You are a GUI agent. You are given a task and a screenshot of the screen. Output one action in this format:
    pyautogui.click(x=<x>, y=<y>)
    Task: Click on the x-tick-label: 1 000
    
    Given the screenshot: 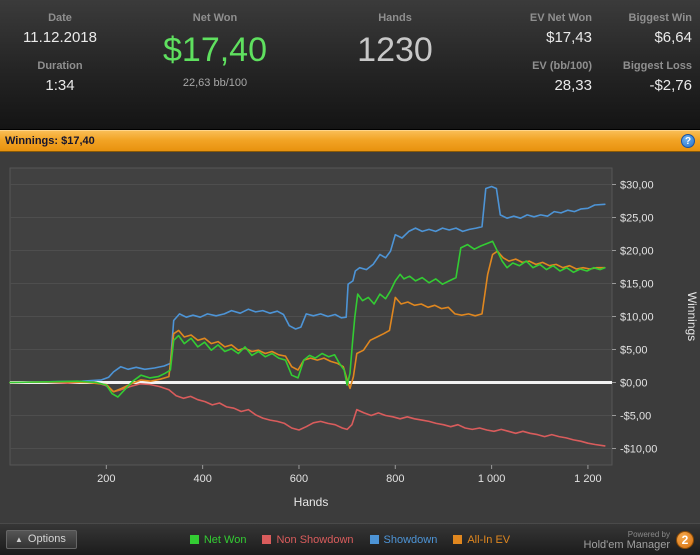 What is the action you would take?
    pyautogui.click(x=492, y=479)
    